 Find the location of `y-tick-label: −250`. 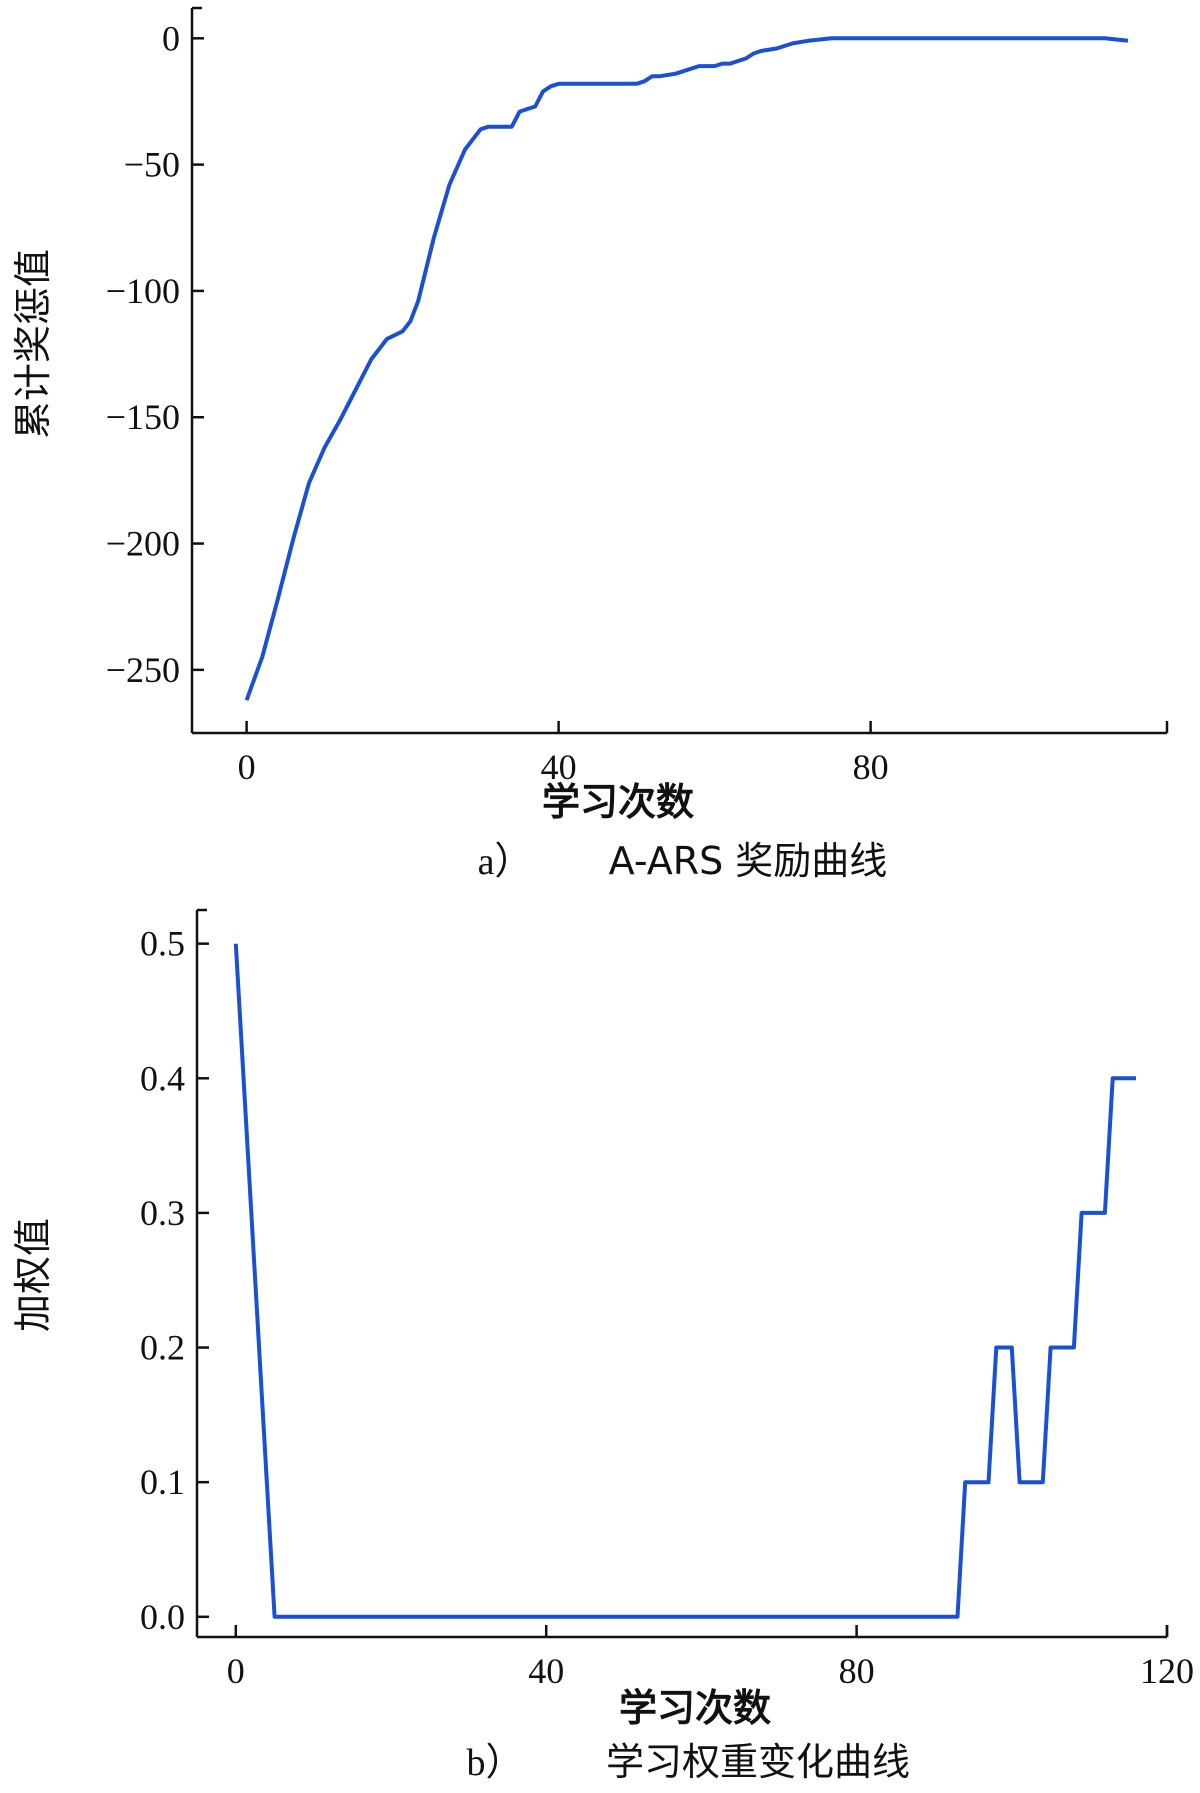

y-tick-label: −250 is located at coordinates (143, 670).